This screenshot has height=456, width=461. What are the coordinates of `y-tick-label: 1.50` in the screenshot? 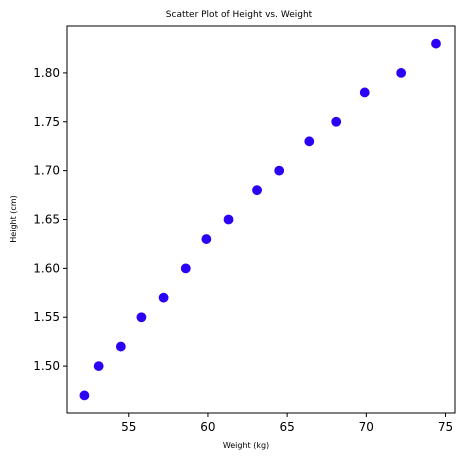 It's located at (46, 366).